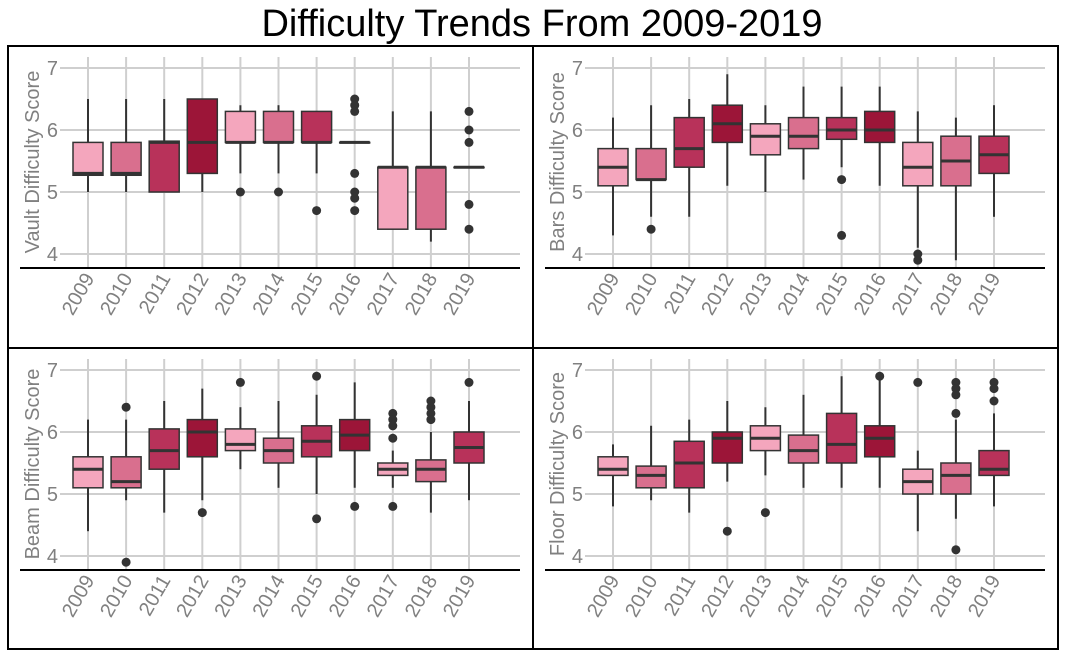 Image resolution: width=1084 pixels, height=660 pixels. What do you see at coordinates (542, 24) in the screenshot?
I see `chart-title: Difficulty Trends From 2009-2019` at bounding box center [542, 24].